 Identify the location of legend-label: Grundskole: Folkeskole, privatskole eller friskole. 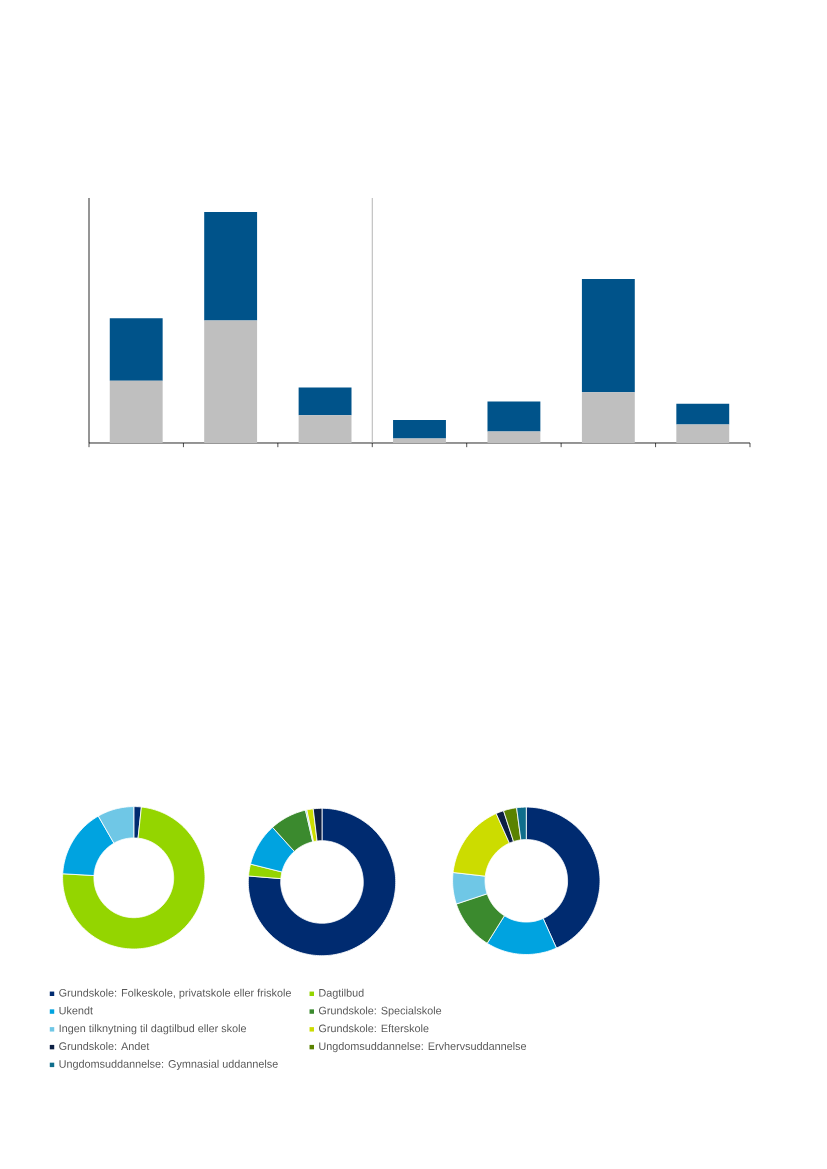
(175, 993).